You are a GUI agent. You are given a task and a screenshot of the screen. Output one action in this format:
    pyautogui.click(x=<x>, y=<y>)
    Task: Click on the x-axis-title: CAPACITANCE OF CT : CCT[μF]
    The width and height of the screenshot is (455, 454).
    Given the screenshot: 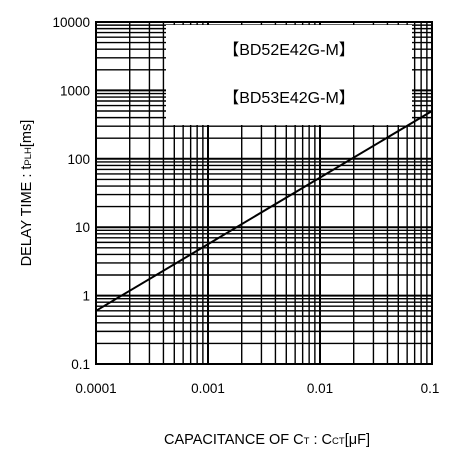 What is the action you would take?
    pyautogui.click(x=267, y=440)
    